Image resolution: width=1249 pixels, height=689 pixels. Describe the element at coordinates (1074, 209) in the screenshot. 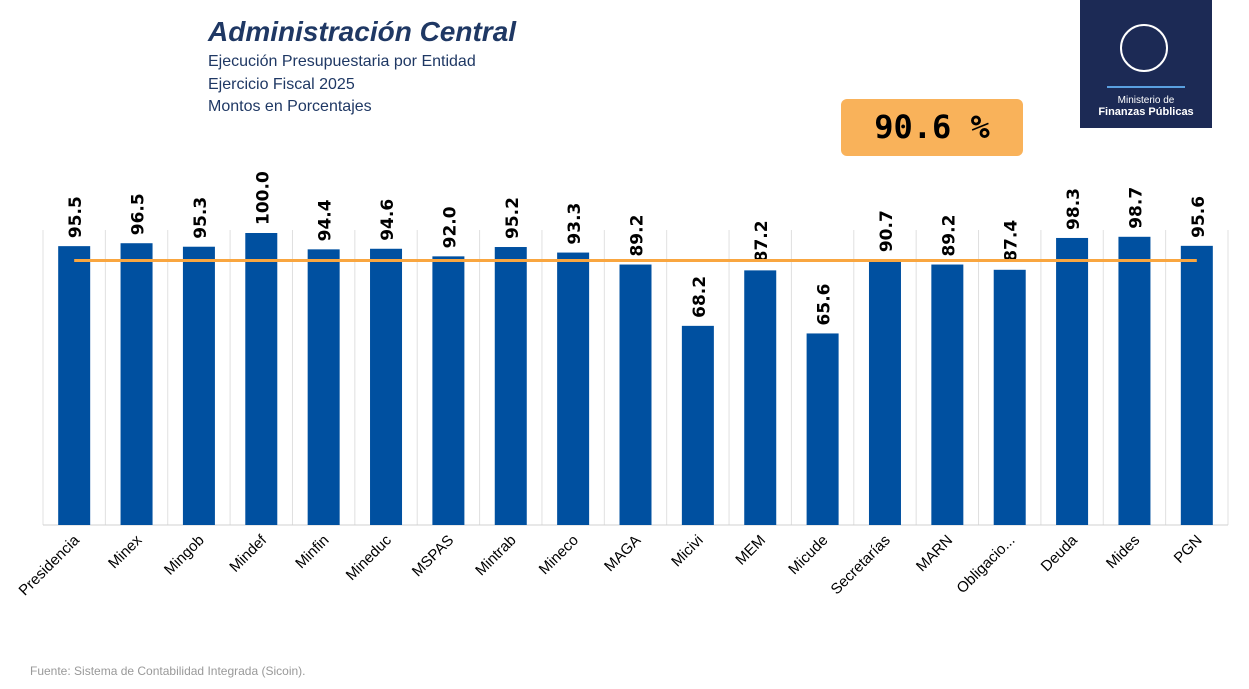

I see `data-label: 98.3` at that location.